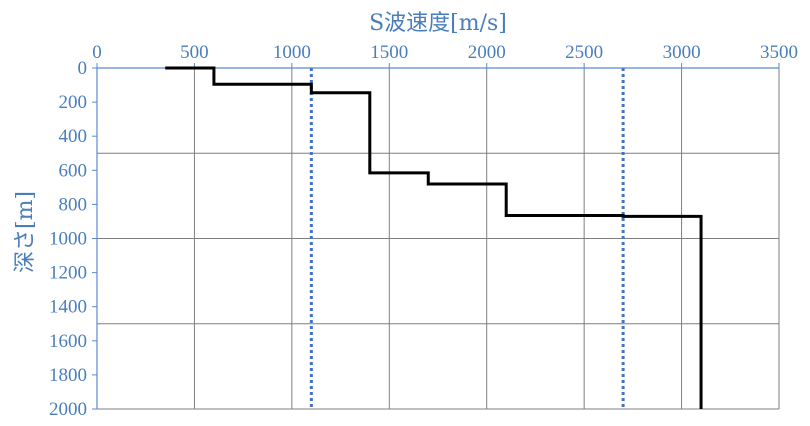  I want to click on y-tick-label: 200, so click(73, 102).